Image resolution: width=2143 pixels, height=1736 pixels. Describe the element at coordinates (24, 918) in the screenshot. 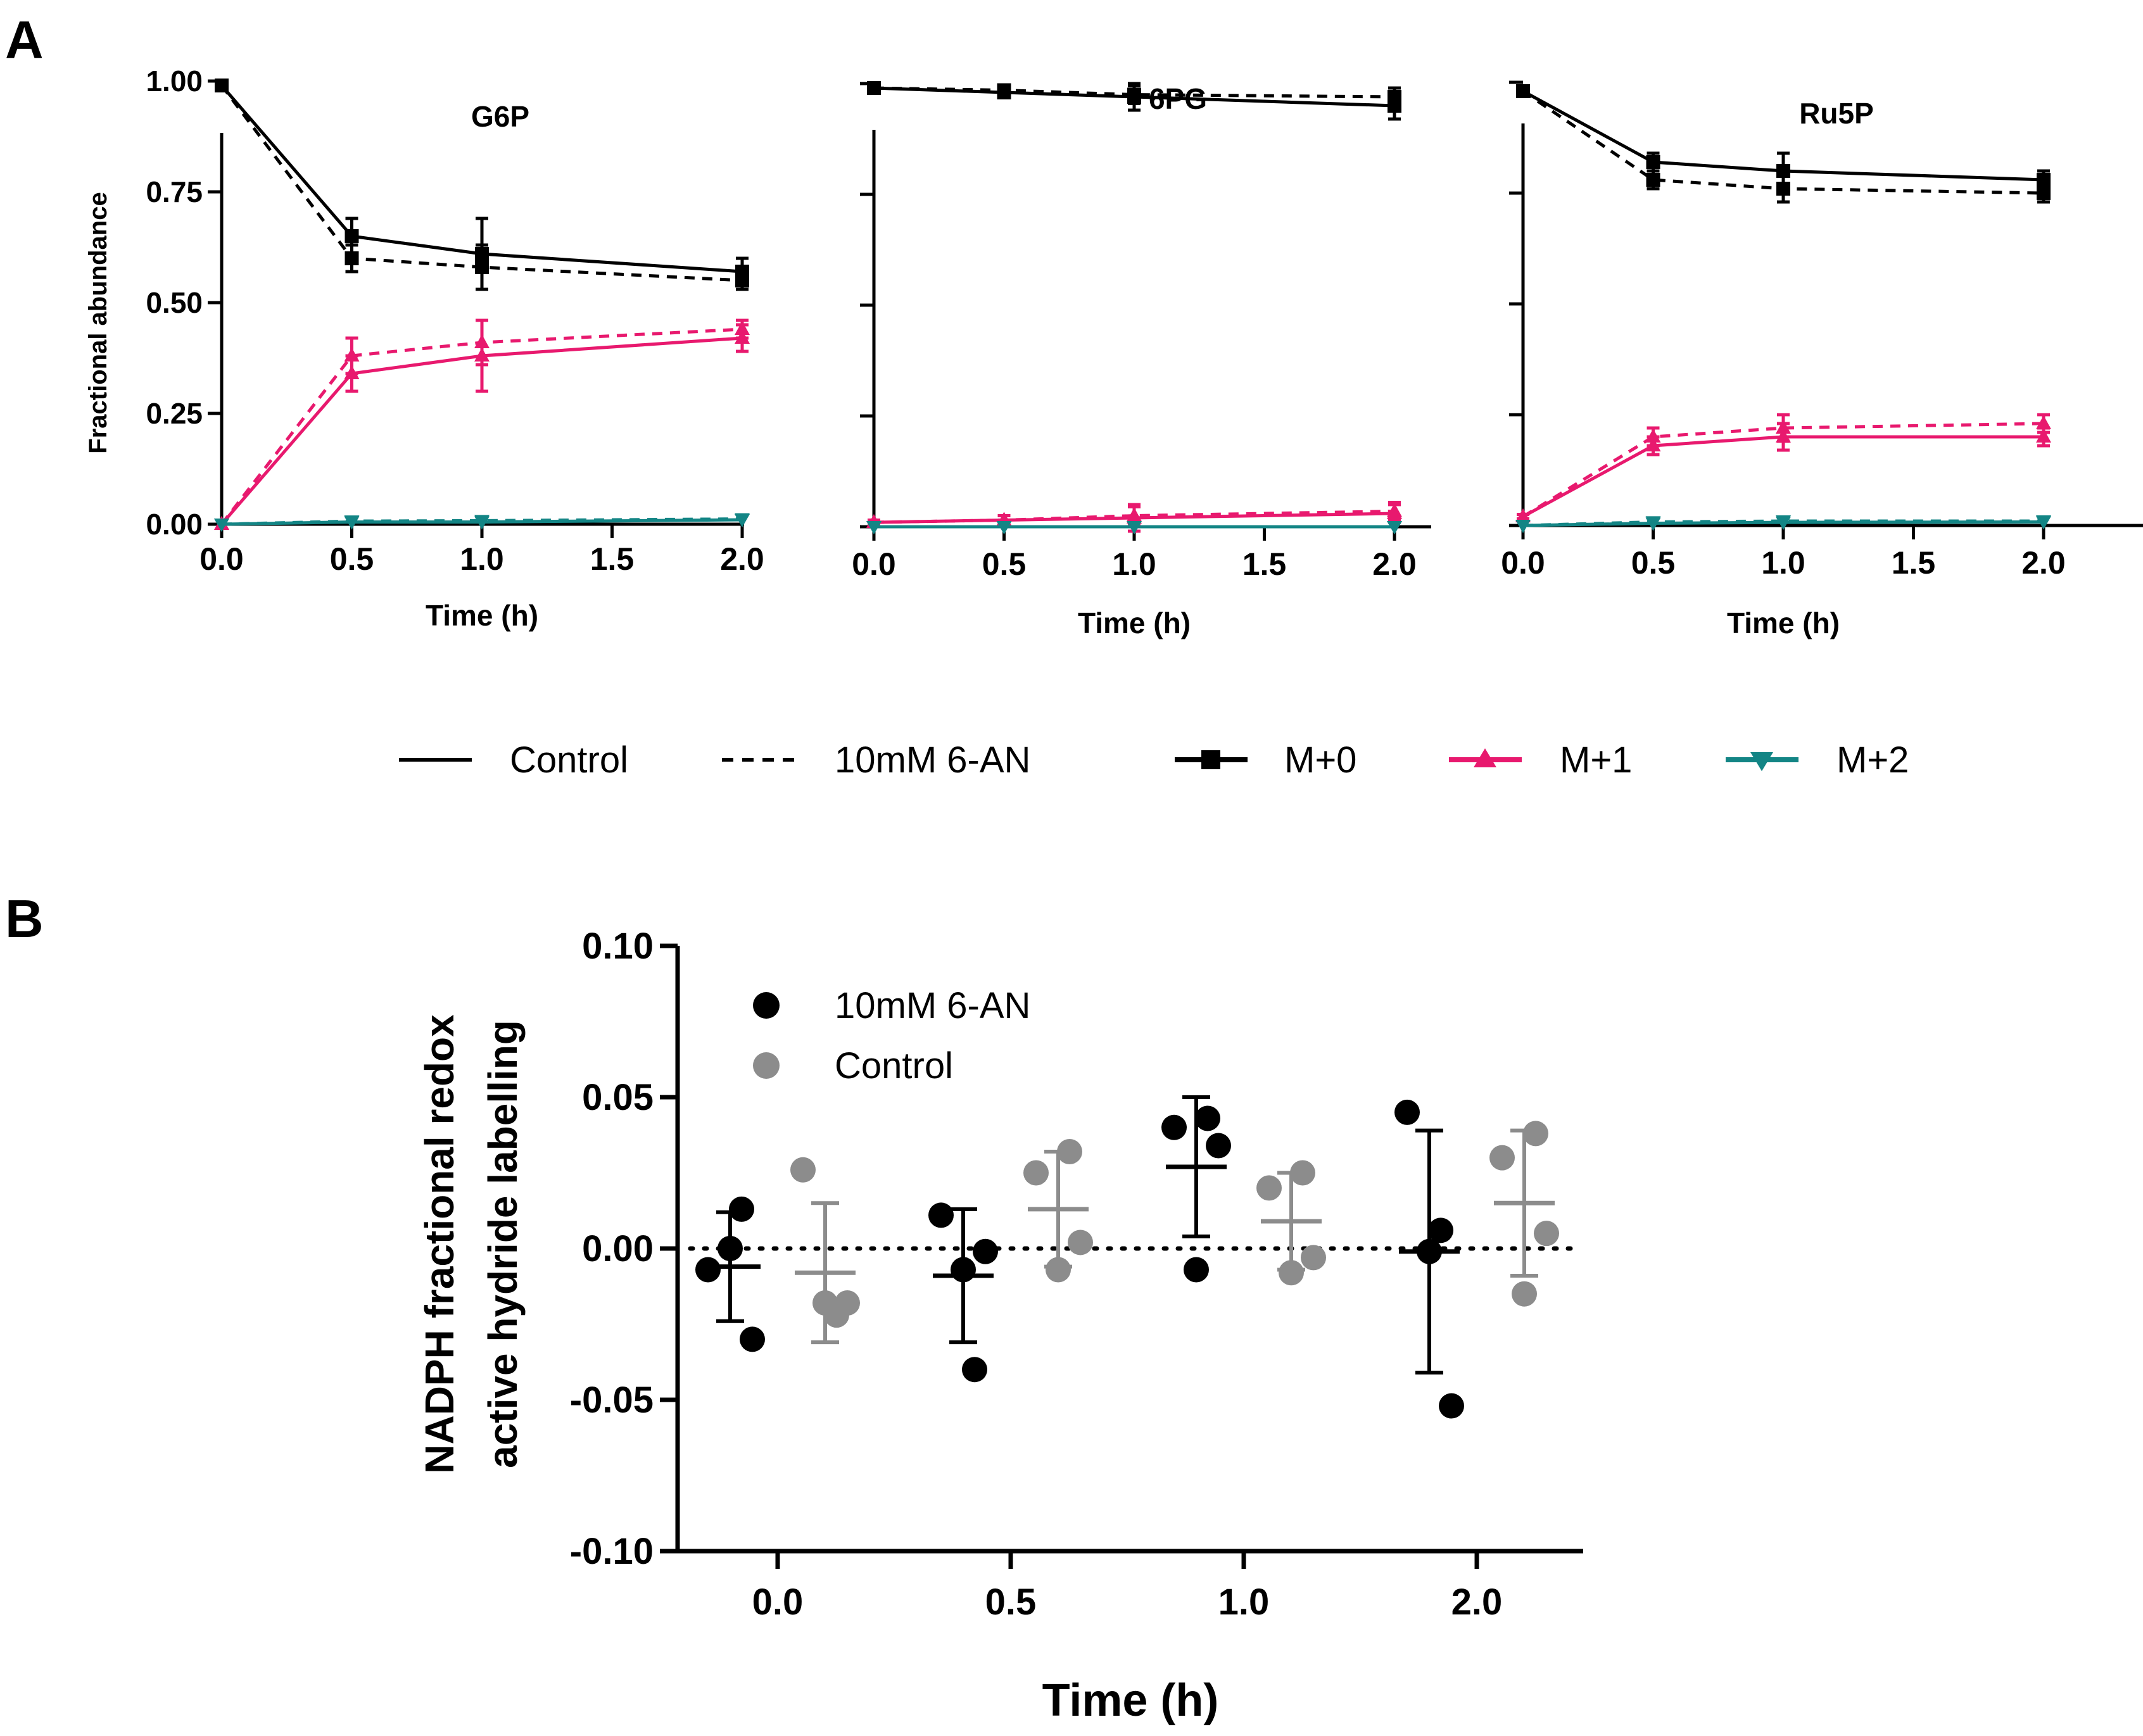

I see `panel-label-b: B` at that location.